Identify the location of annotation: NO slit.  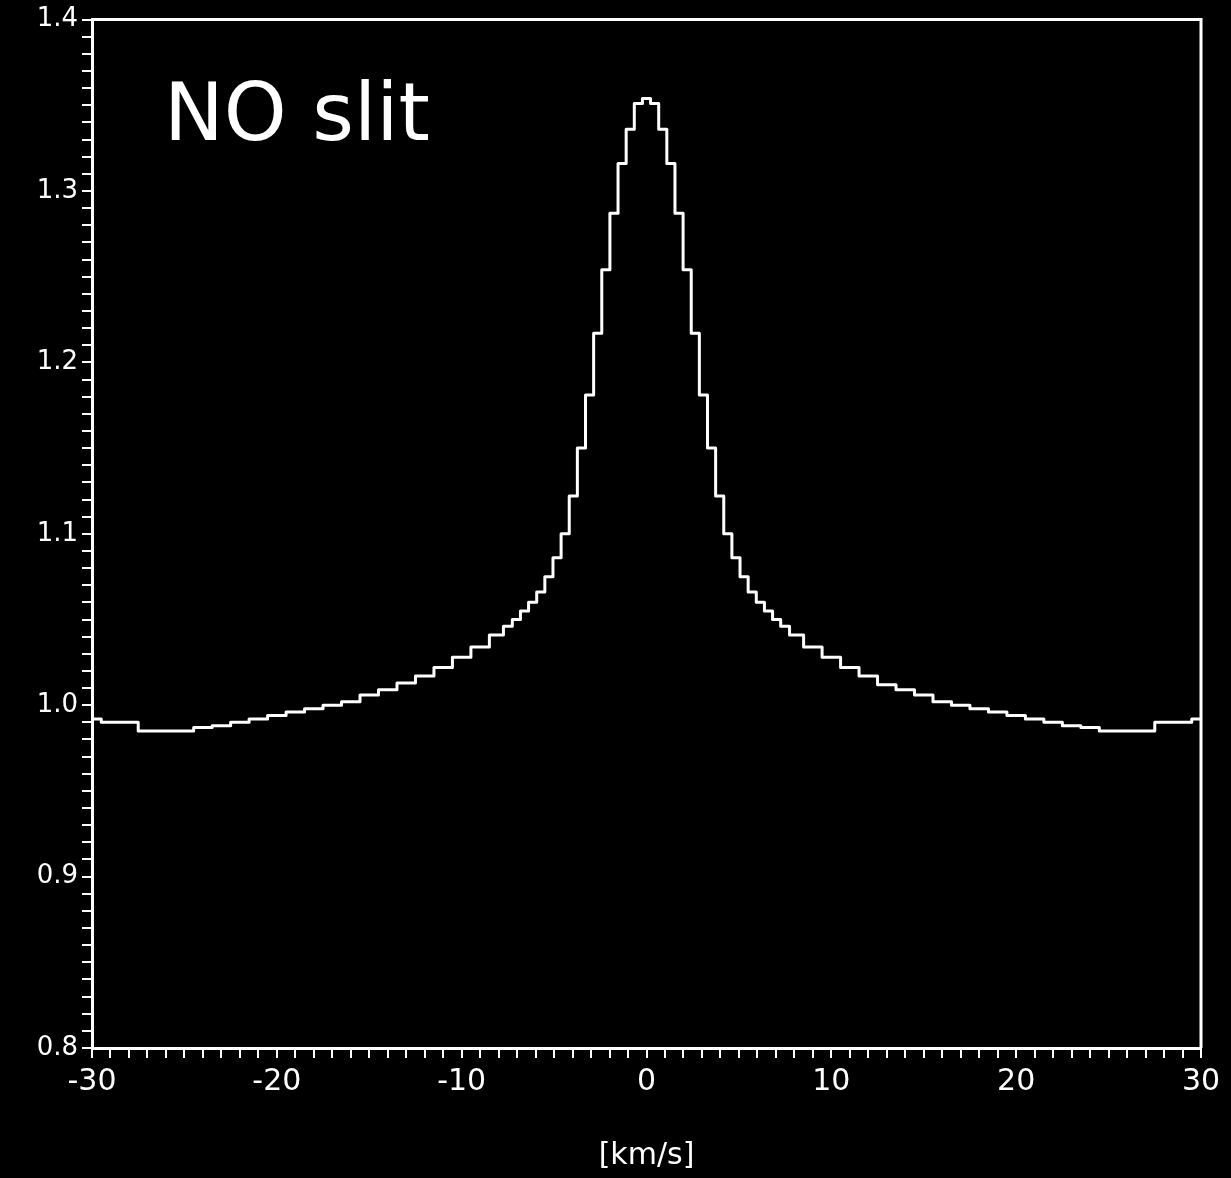
(297, 113).